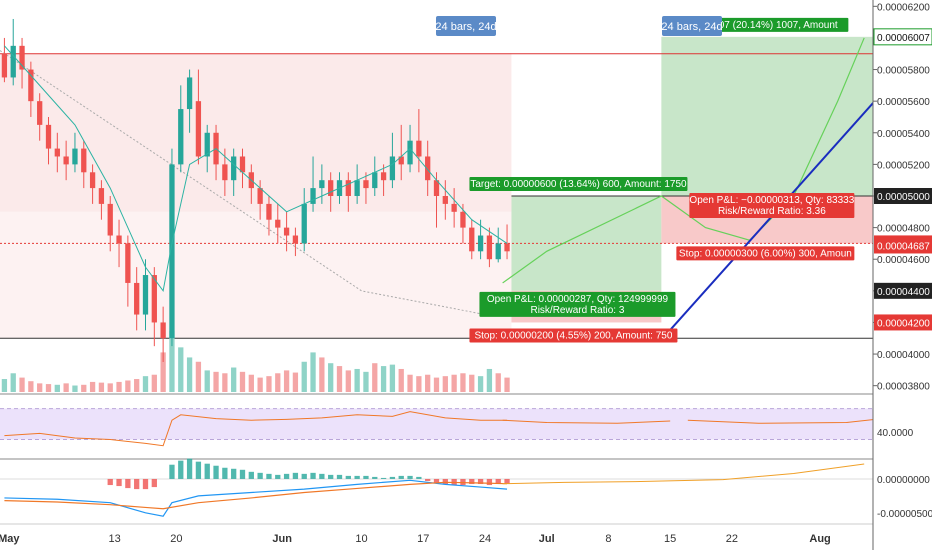 Image resolution: width=932 pixels, height=550 pixels. I want to click on date-tick-label: Jul, so click(547, 539).